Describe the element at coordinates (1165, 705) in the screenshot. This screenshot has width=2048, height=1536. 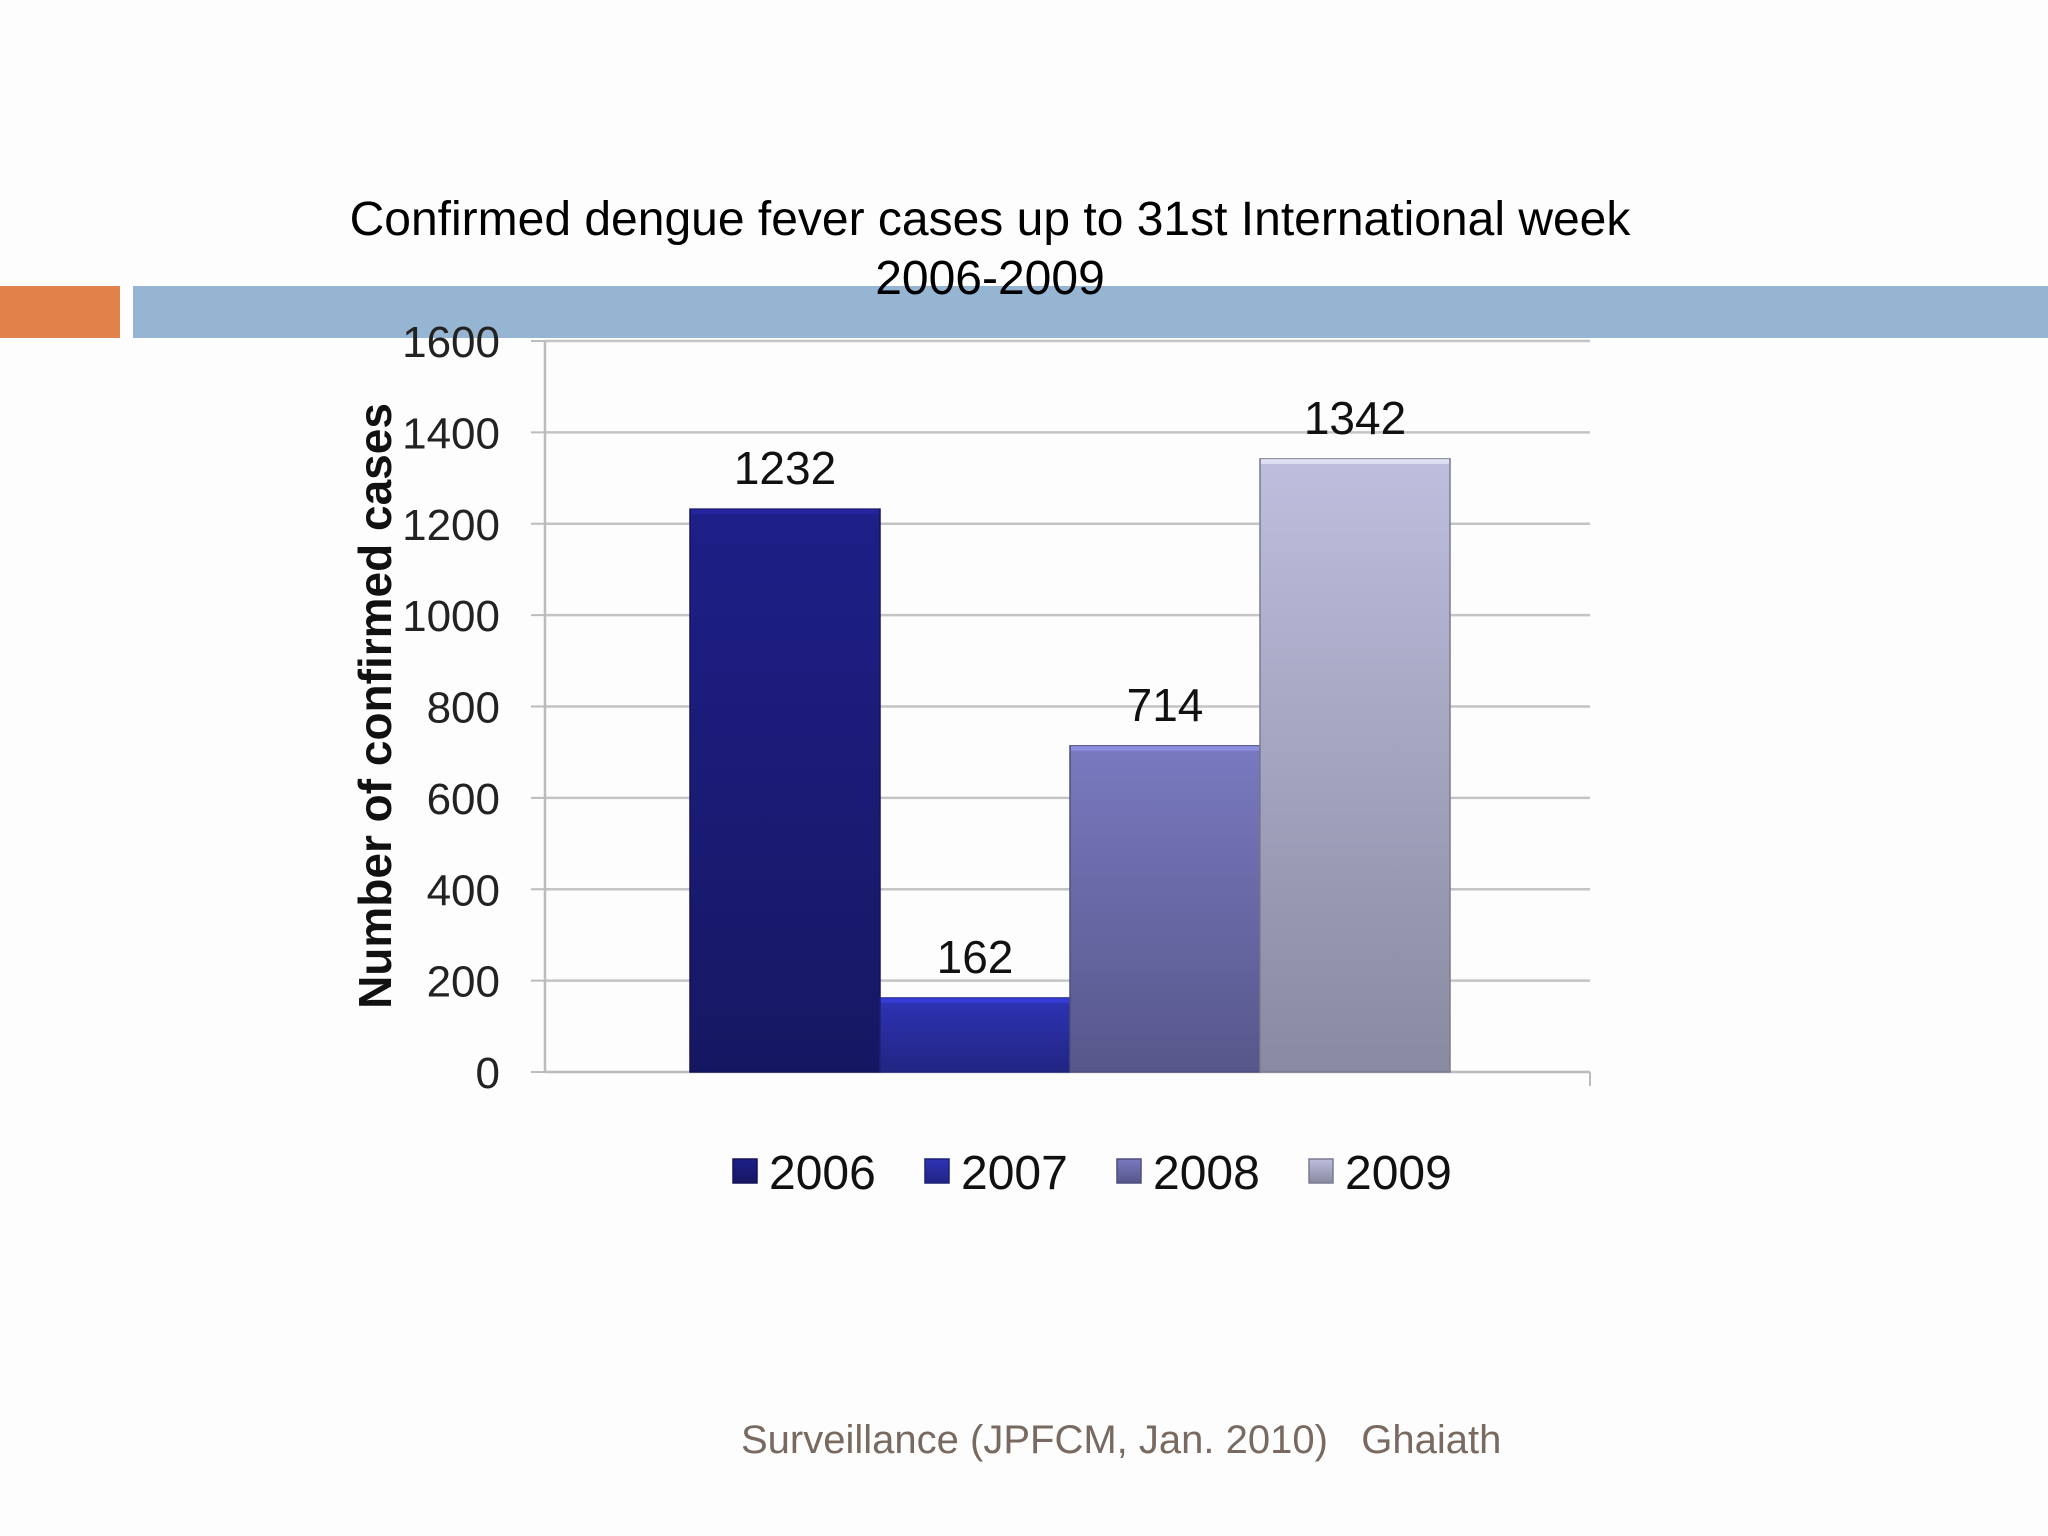
I see `data-label-2008: 714` at that location.